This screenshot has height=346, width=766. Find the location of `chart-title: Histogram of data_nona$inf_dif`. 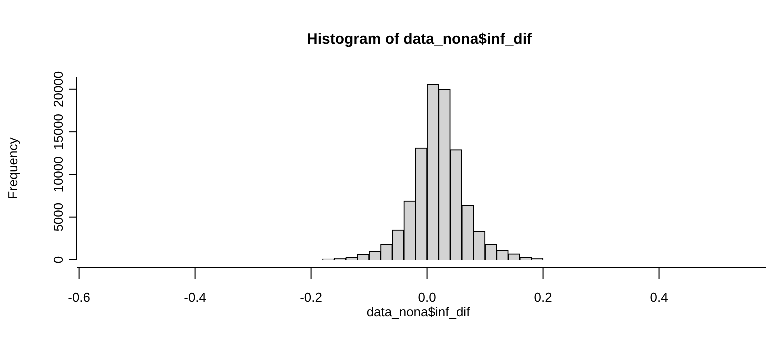

chart-title: Histogram of data_nona$inf_dif is located at coordinates (420, 39).